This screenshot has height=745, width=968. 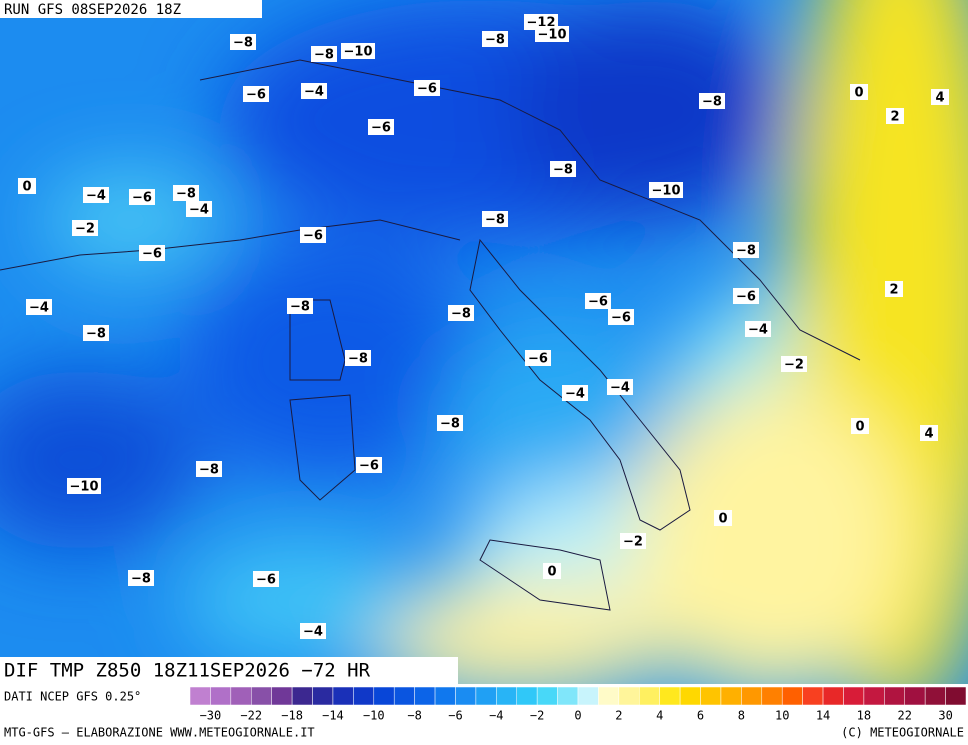 What do you see at coordinates (905, 716) in the screenshot?
I see `colorbar-label: 22` at bounding box center [905, 716].